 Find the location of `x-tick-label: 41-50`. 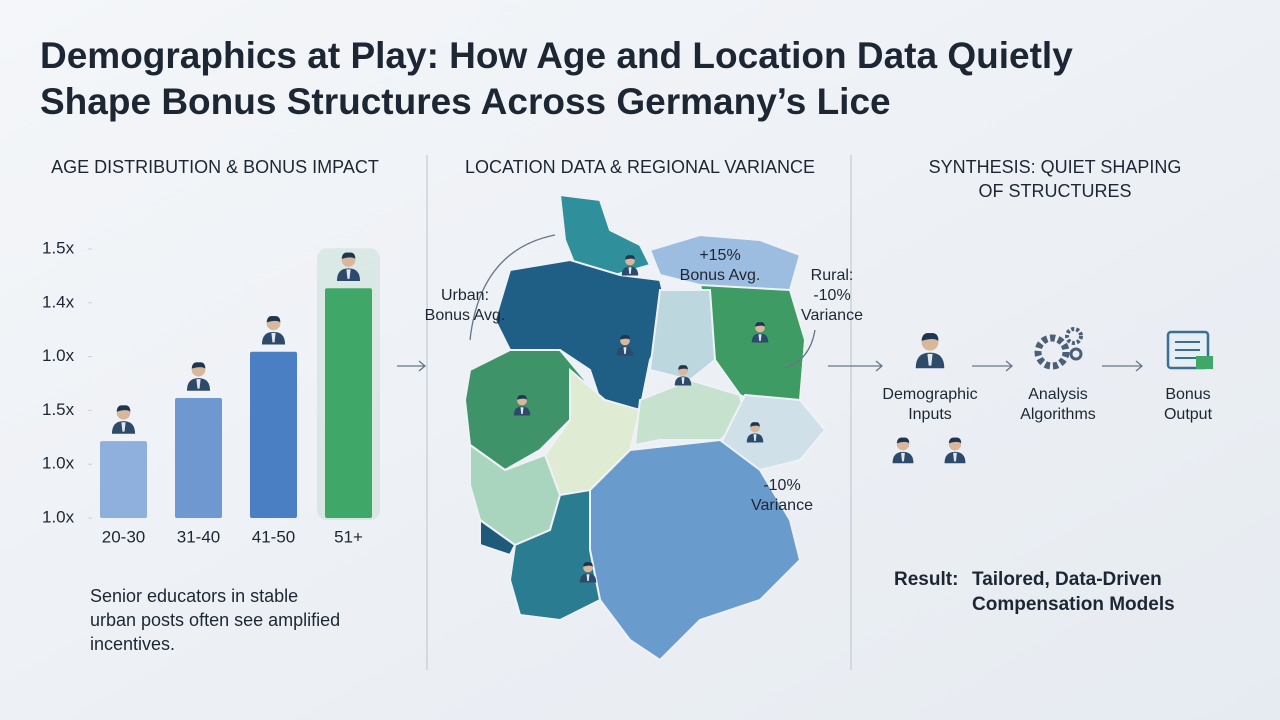

x-tick-label: 41-50 is located at coordinates (273, 536).